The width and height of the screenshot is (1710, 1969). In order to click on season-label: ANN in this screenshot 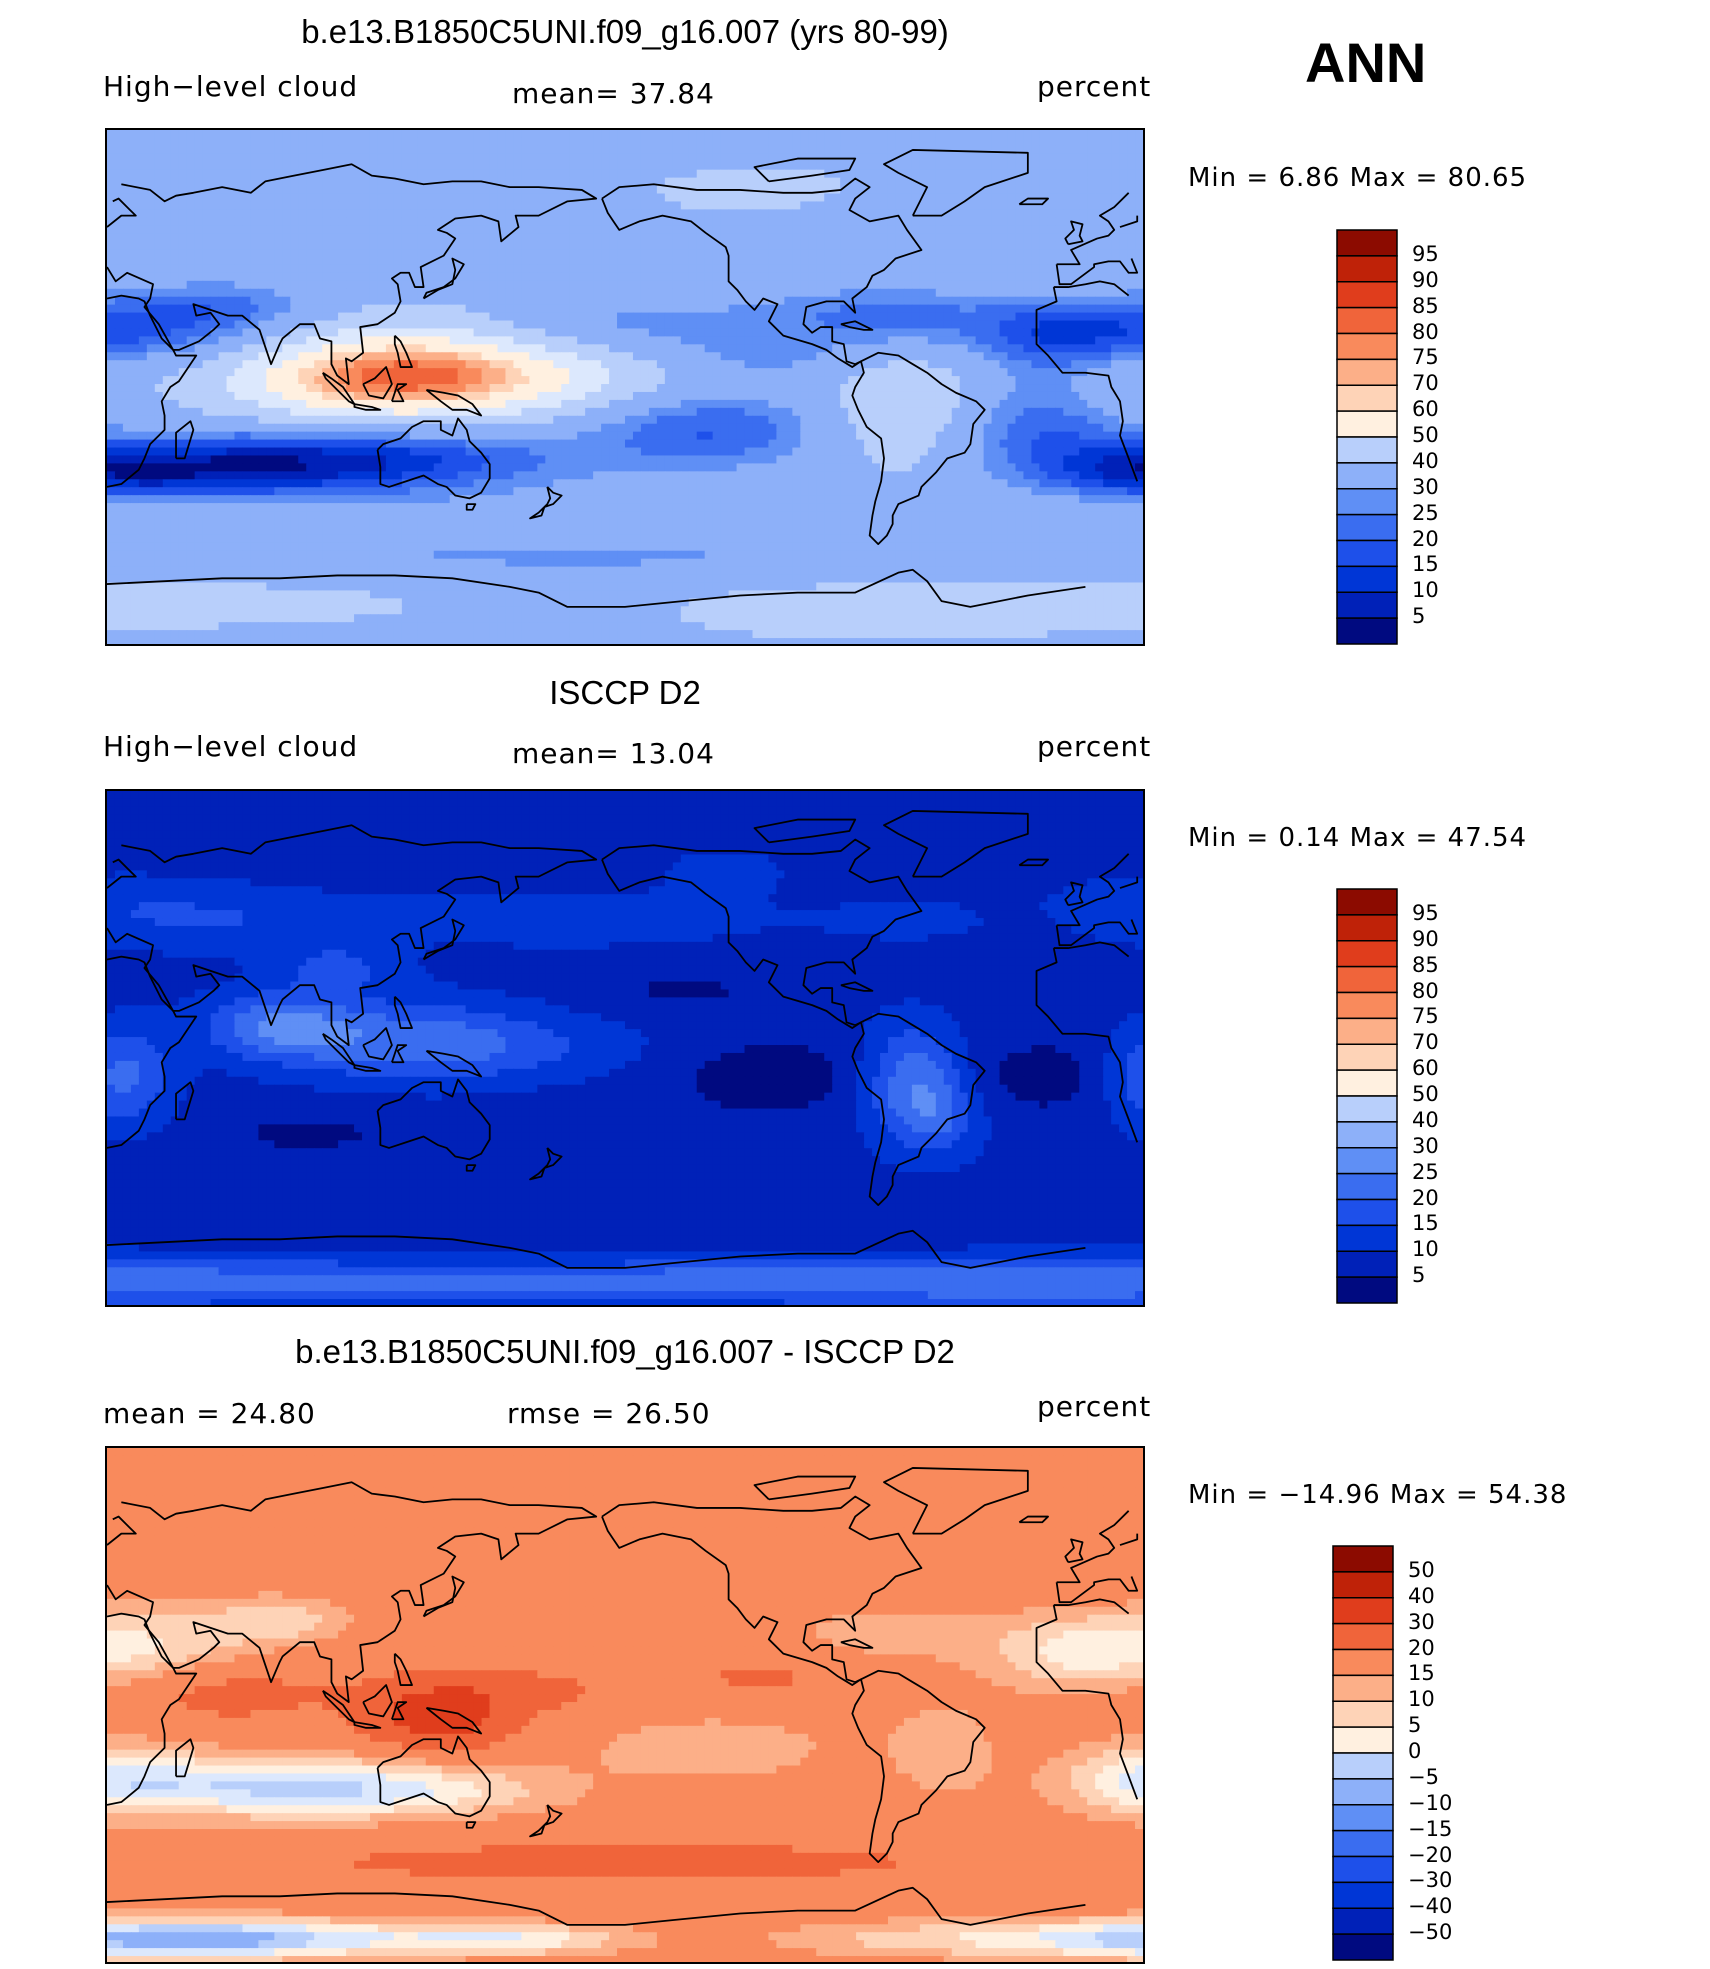, I will do `click(1365, 62)`.